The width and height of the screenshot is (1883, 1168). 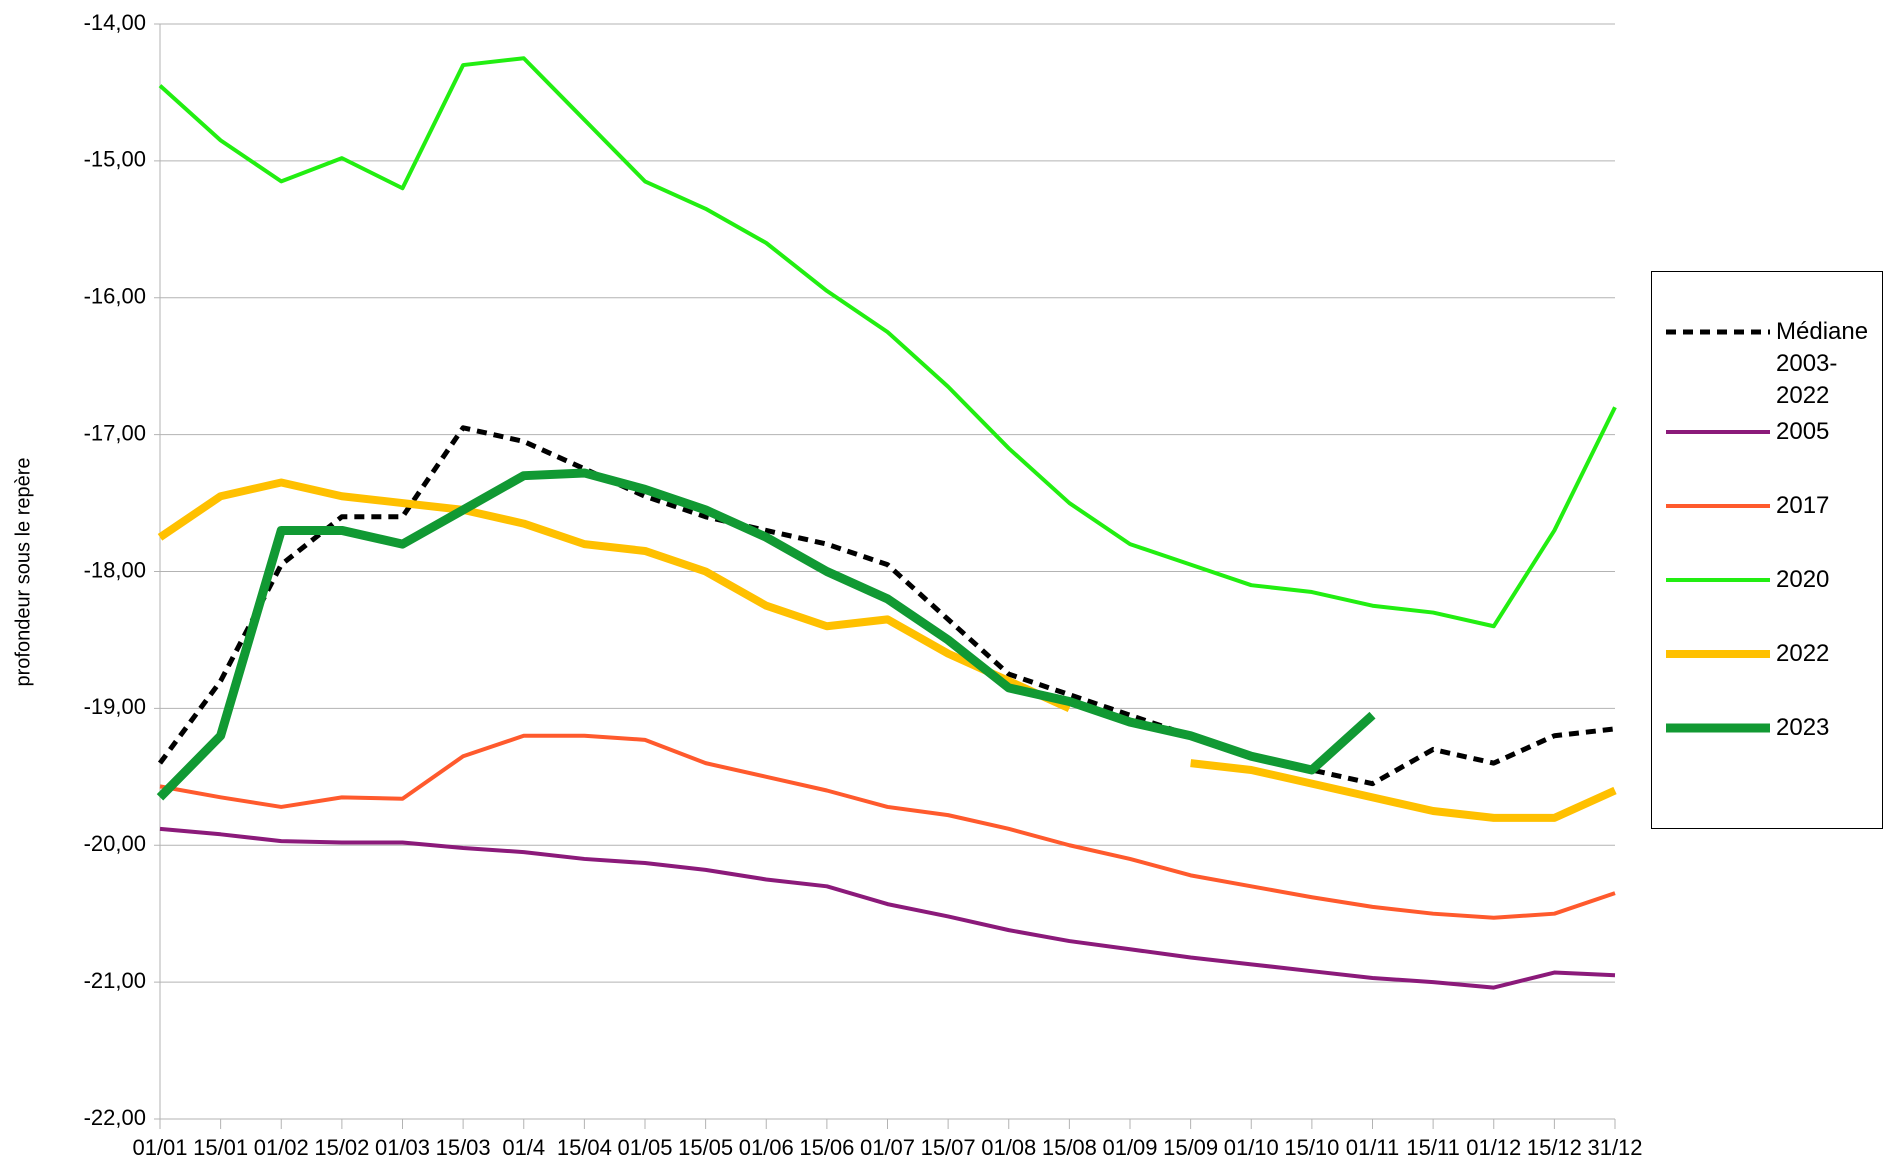 I want to click on x-tick-label: 15/06, so click(x=826, y=1147).